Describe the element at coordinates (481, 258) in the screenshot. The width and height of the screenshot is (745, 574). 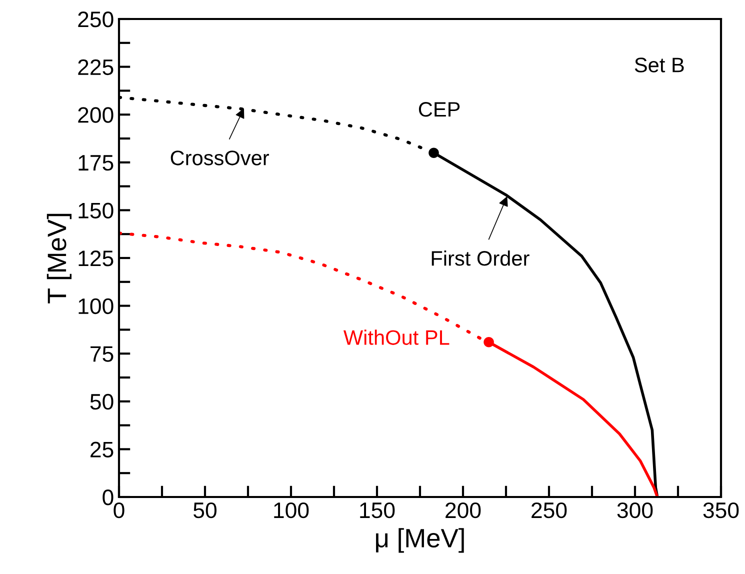
I see `annotation: First Order` at that location.